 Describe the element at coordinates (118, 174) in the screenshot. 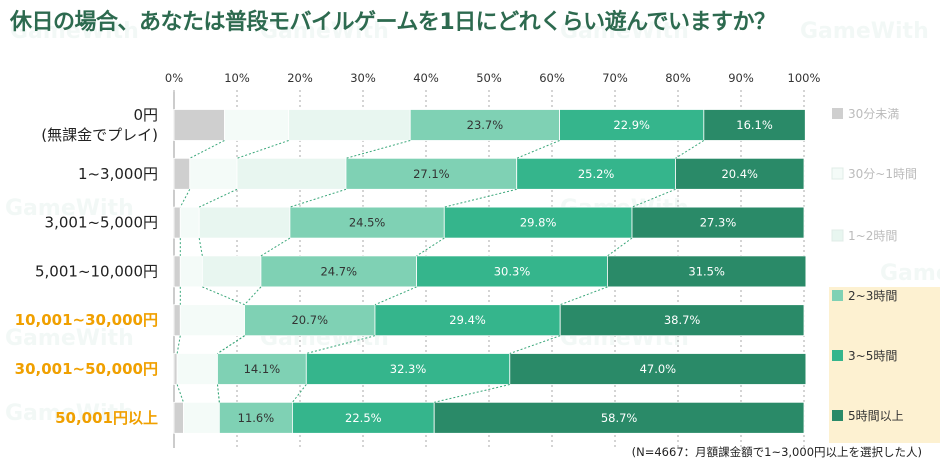

I see `category-label: 1~3,000円` at that location.